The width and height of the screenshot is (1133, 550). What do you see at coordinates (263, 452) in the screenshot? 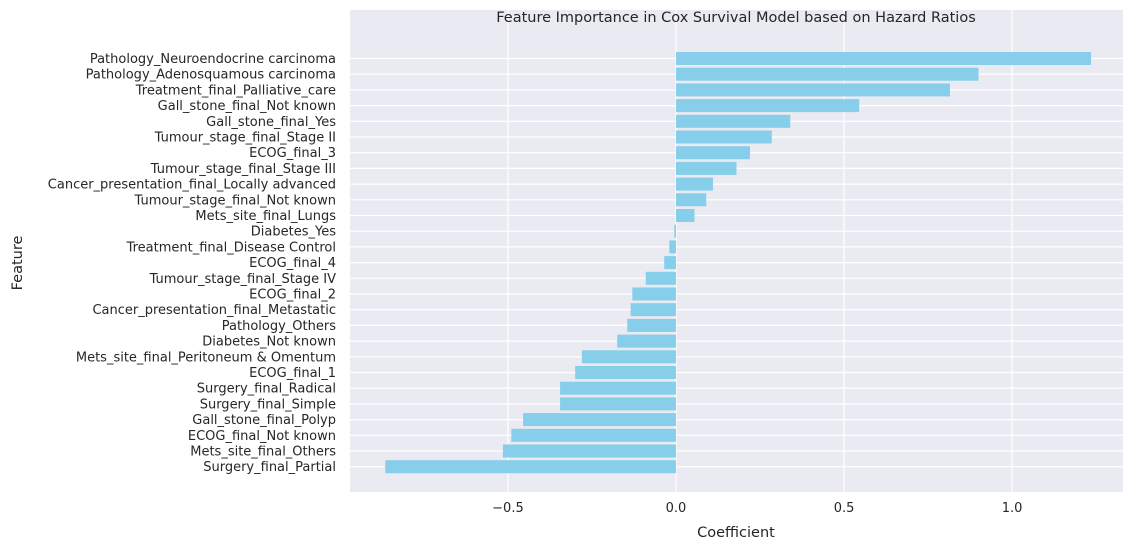
I see `y-tick-label: Mets_site_final_Others` at bounding box center [263, 452].